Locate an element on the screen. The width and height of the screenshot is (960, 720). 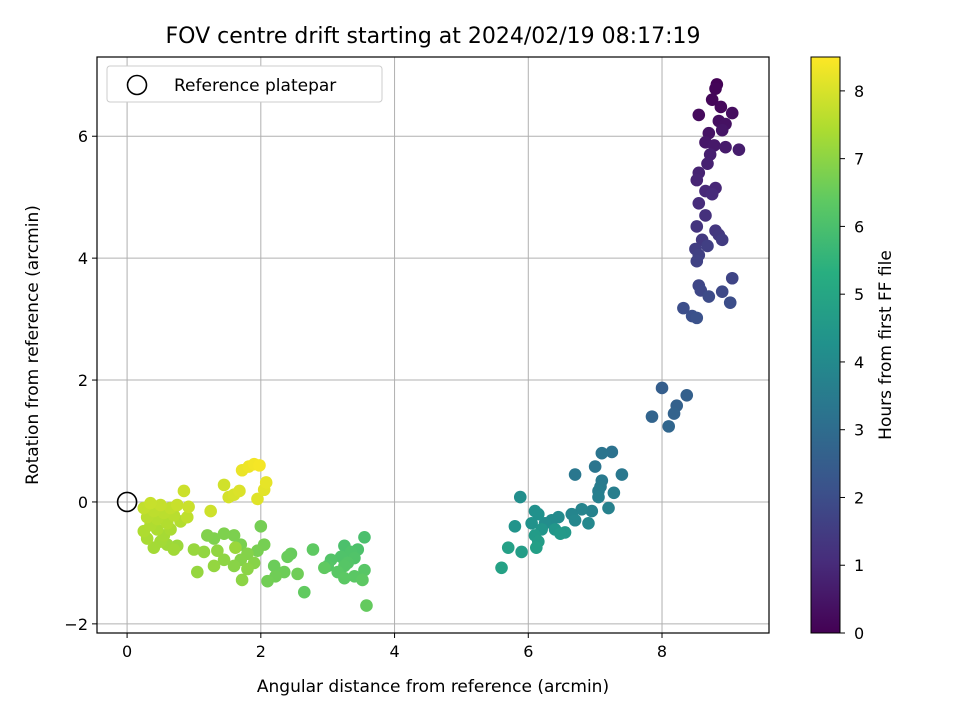
x-tick-label: 2 is located at coordinates (261, 651).